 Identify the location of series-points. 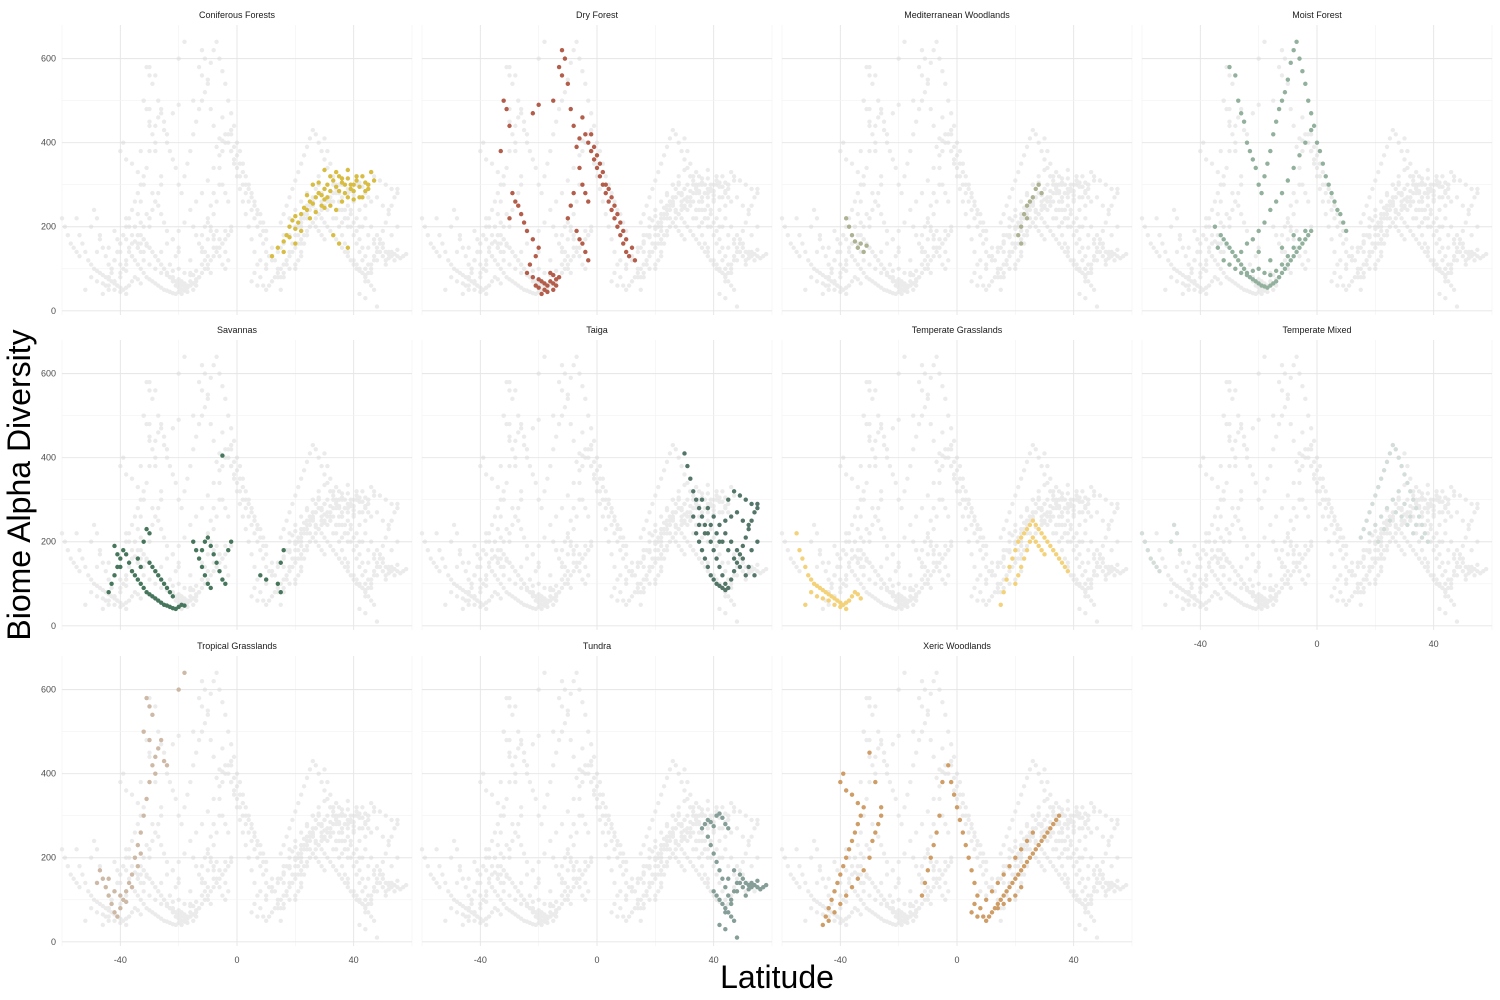
(943, 218).